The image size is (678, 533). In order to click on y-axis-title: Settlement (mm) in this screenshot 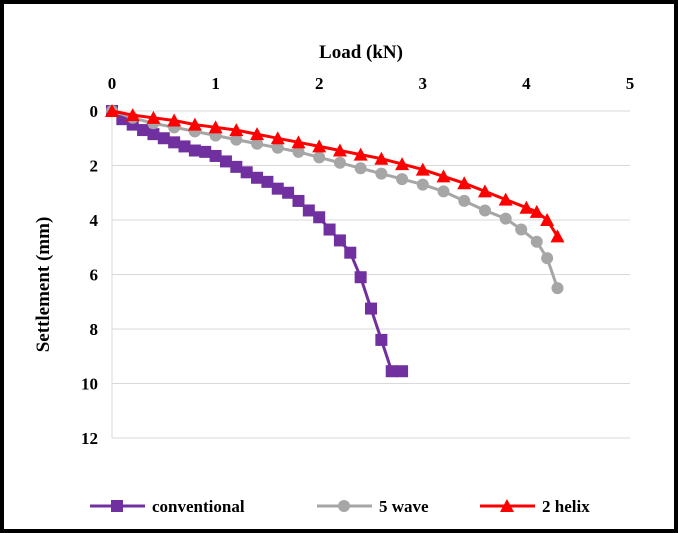, I will do `click(43, 285)`.